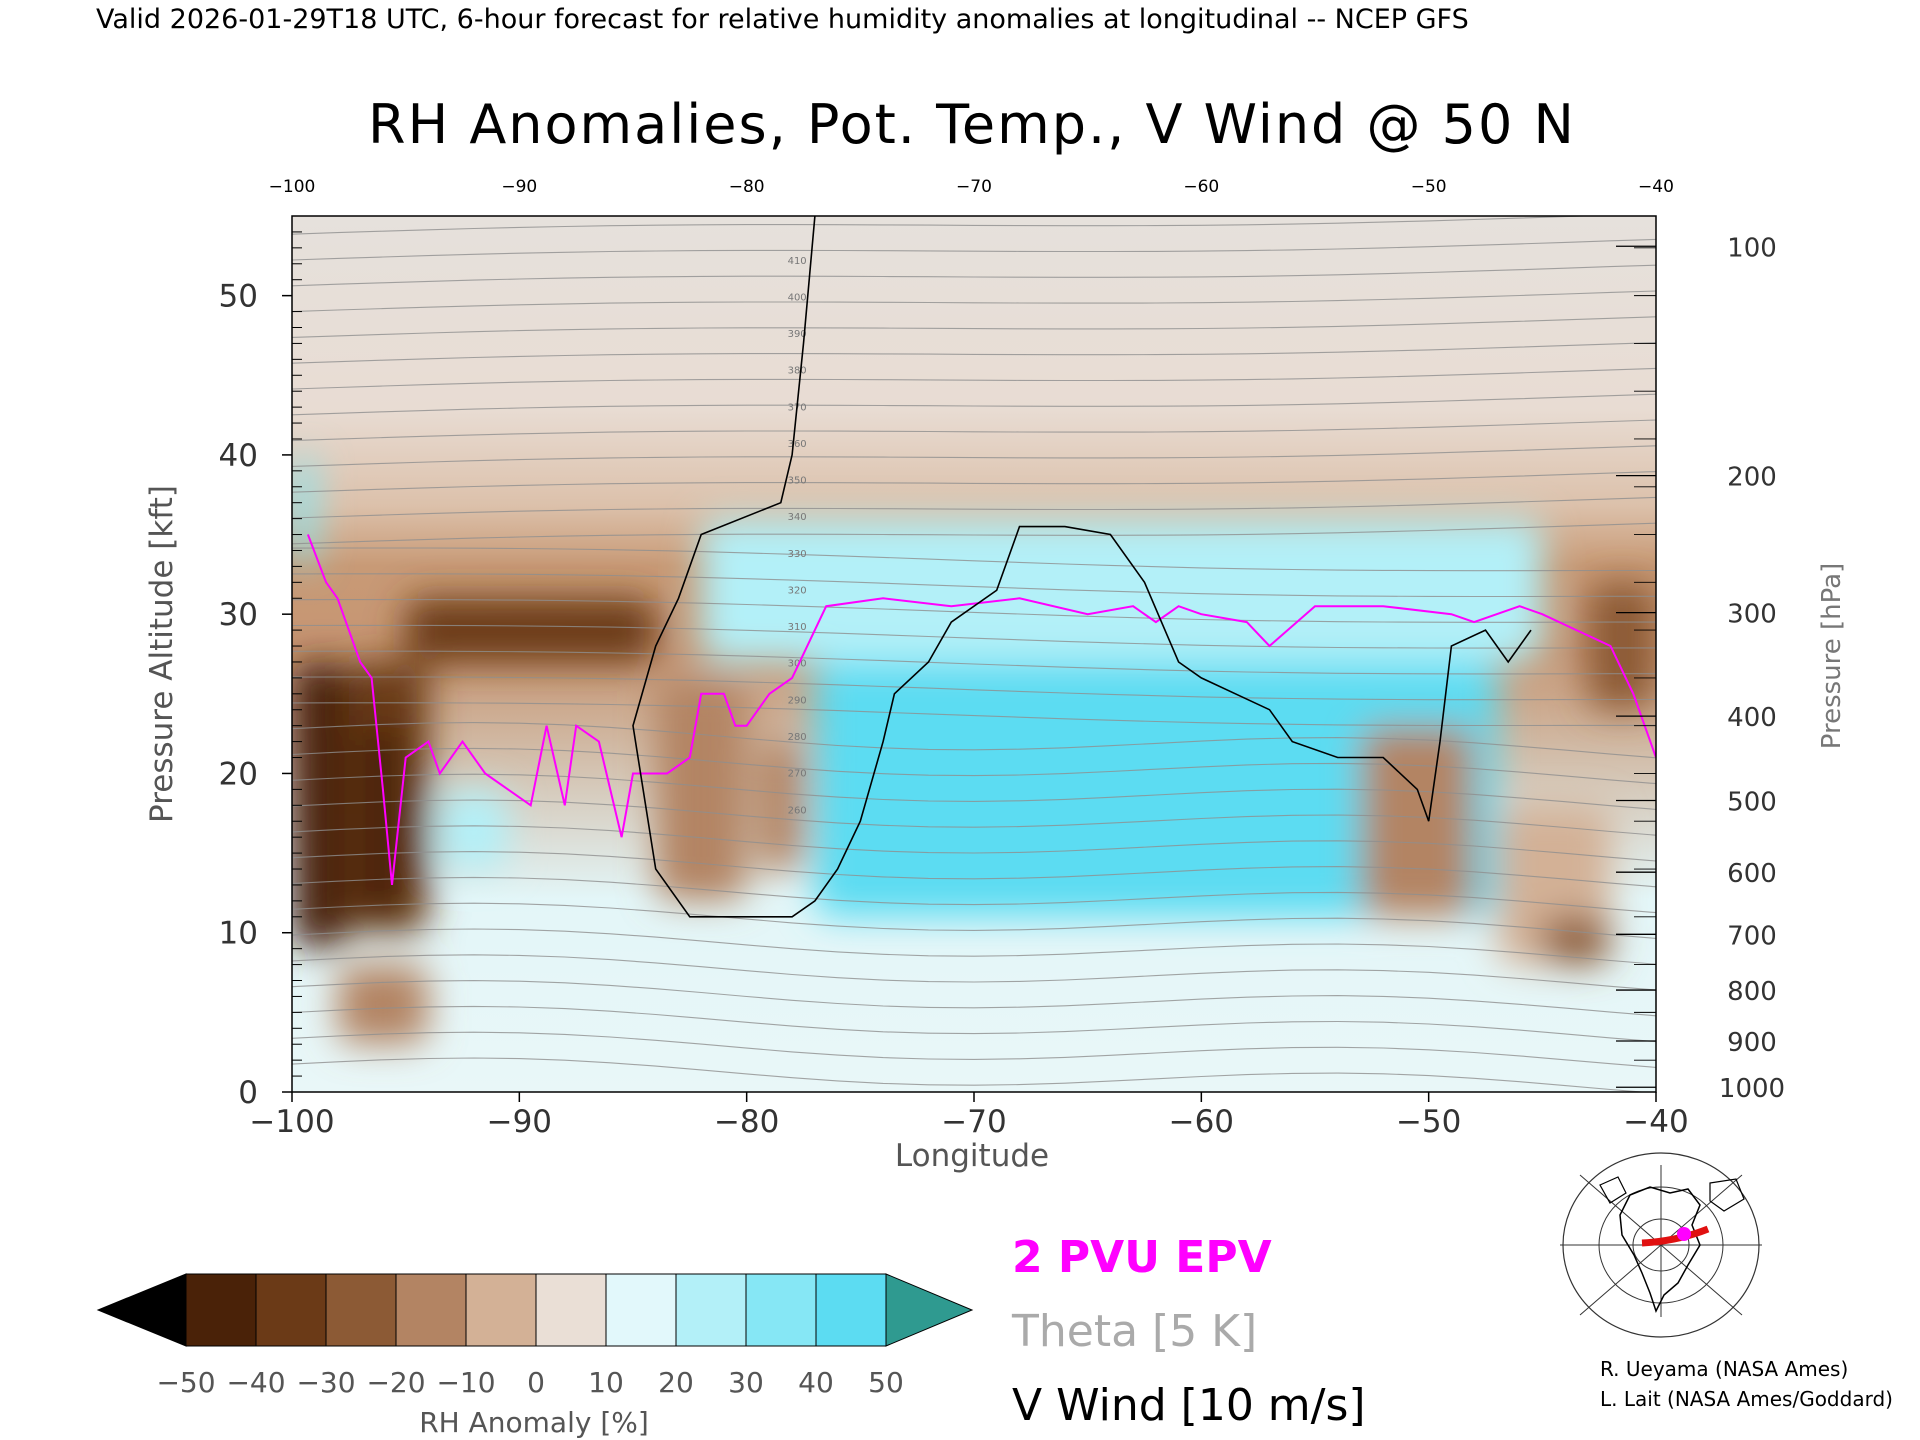 This screenshot has height=1440, width=1920. Describe the element at coordinates (238, 615) in the screenshot. I see `y-tick-label-left: 30` at that location.